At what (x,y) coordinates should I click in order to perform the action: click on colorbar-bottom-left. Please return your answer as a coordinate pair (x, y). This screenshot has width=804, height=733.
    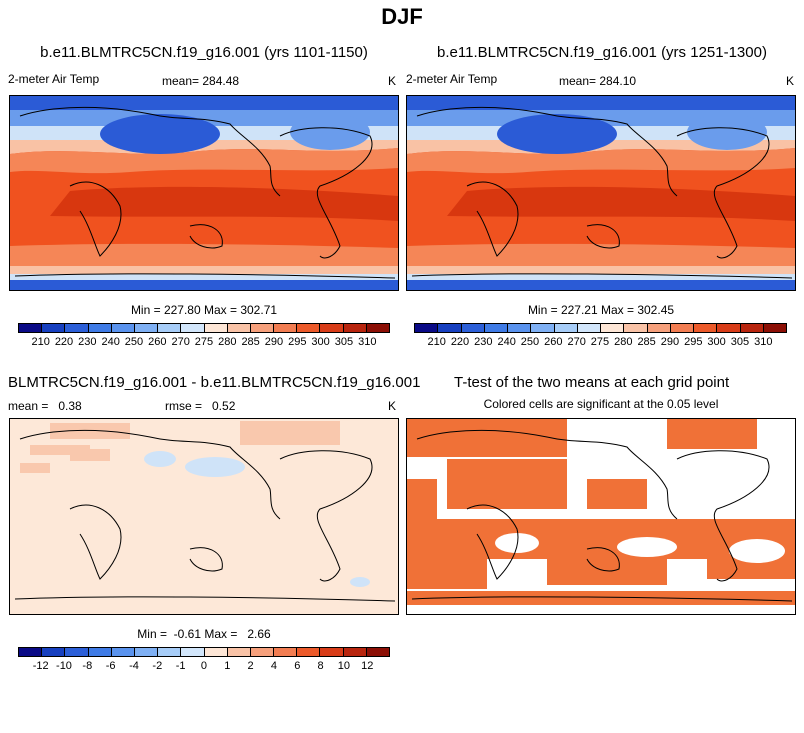
    Looking at the image, I should click on (204, 652).